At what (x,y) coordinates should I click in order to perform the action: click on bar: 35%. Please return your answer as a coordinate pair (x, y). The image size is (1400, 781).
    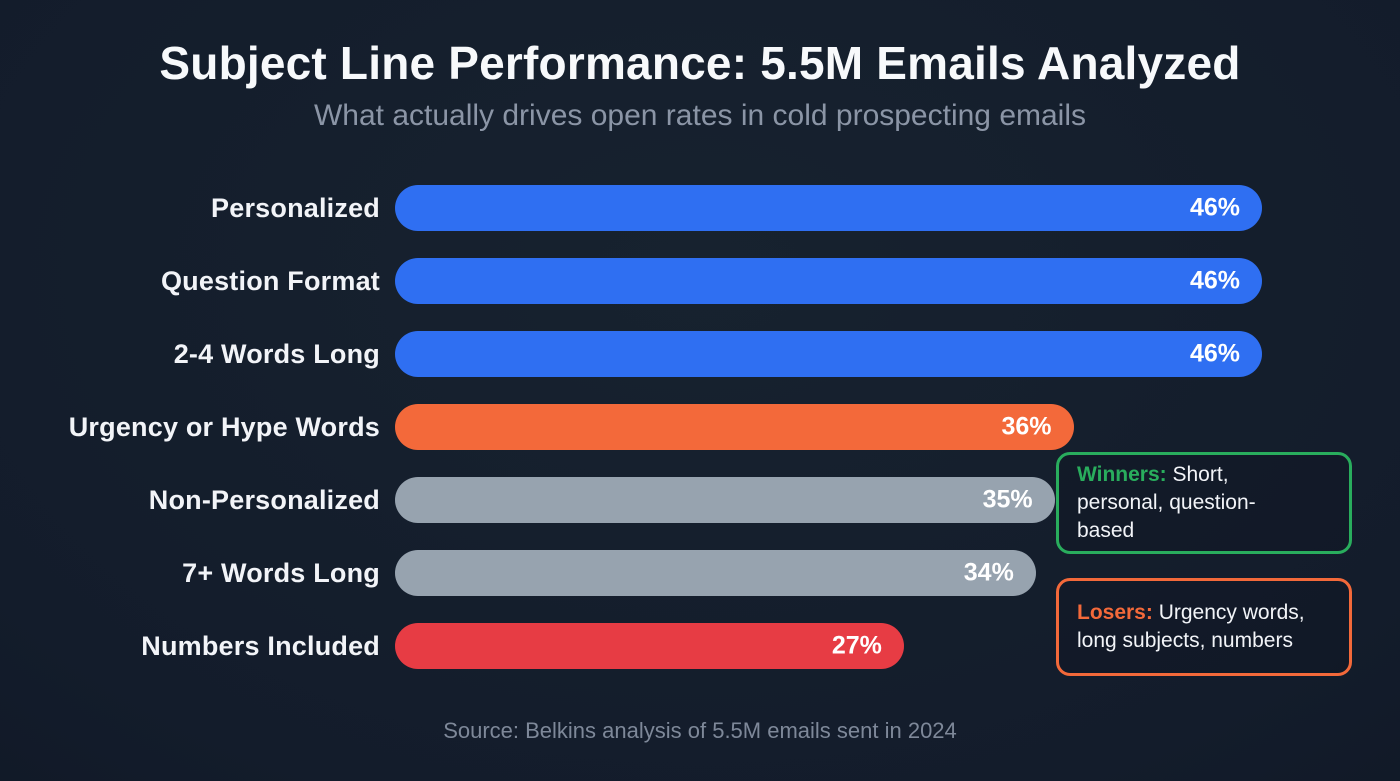
    Looking at the image, I should click on (725, 500).